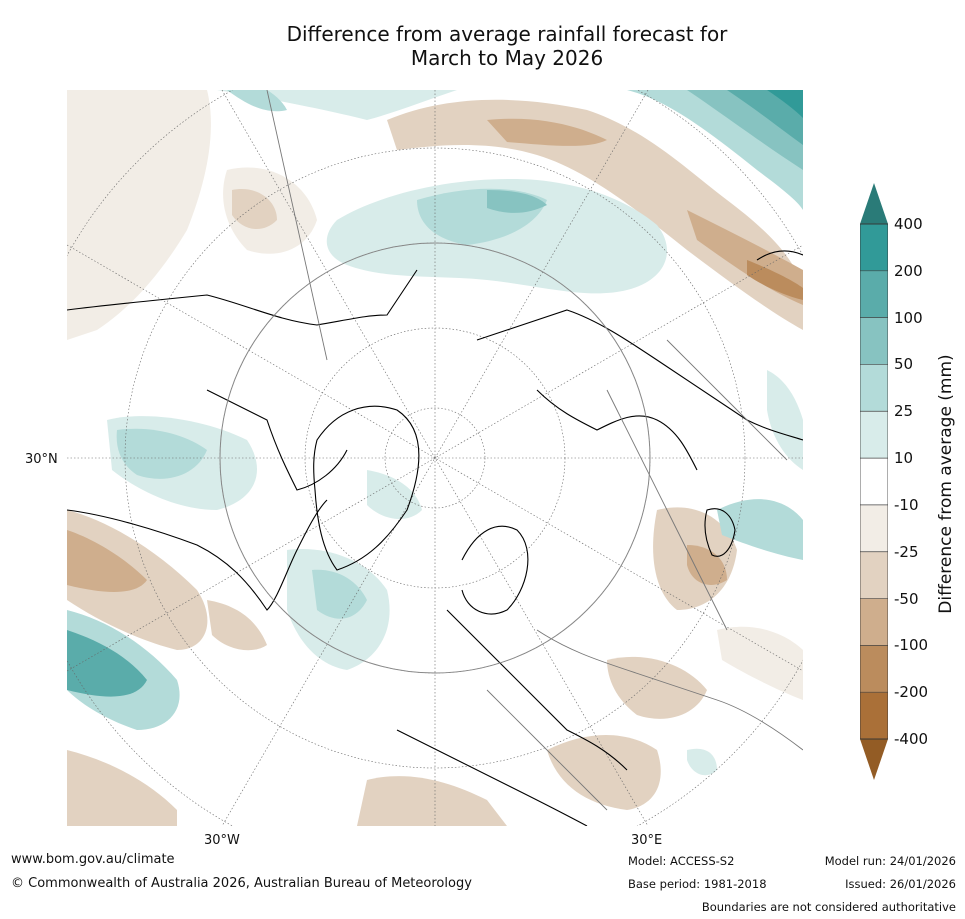  I want to click on colorbar-label: 100, so click(908, 317).